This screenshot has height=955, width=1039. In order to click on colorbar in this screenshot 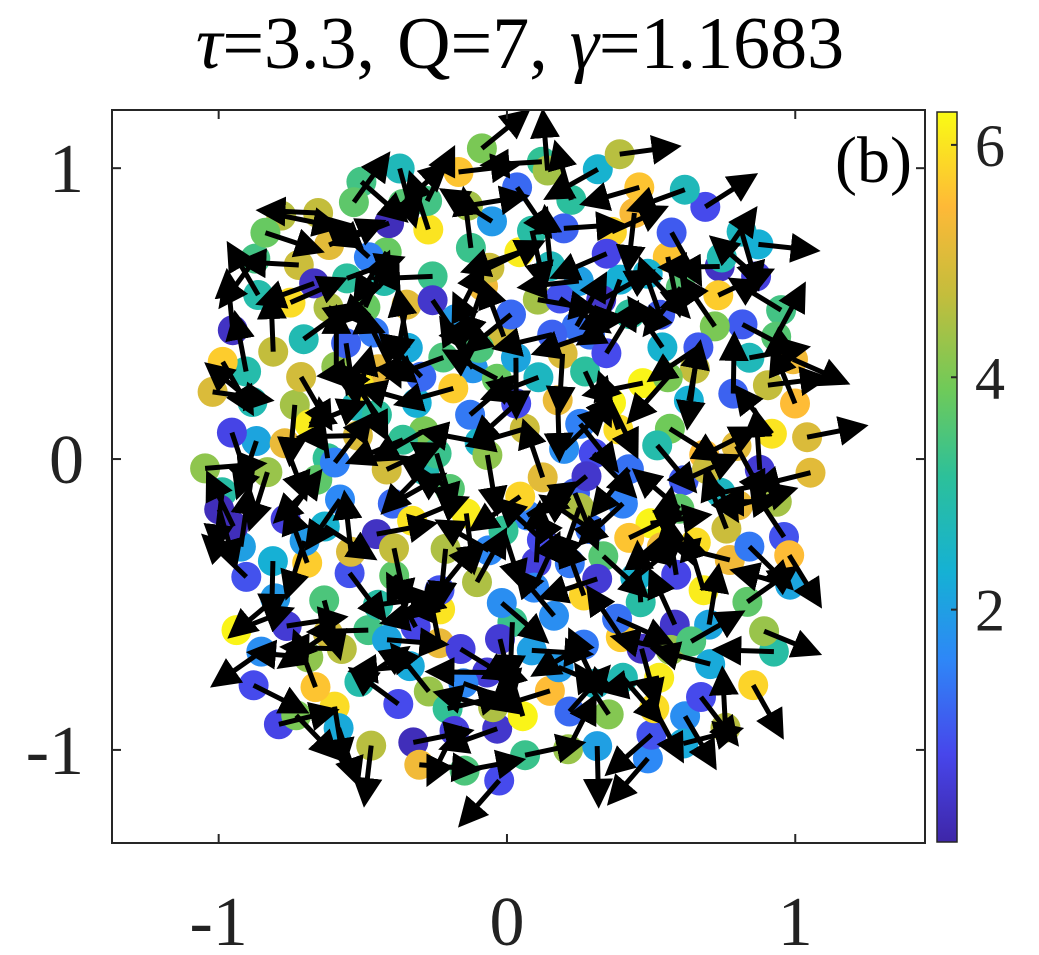, I will do `click(947, 477)`.